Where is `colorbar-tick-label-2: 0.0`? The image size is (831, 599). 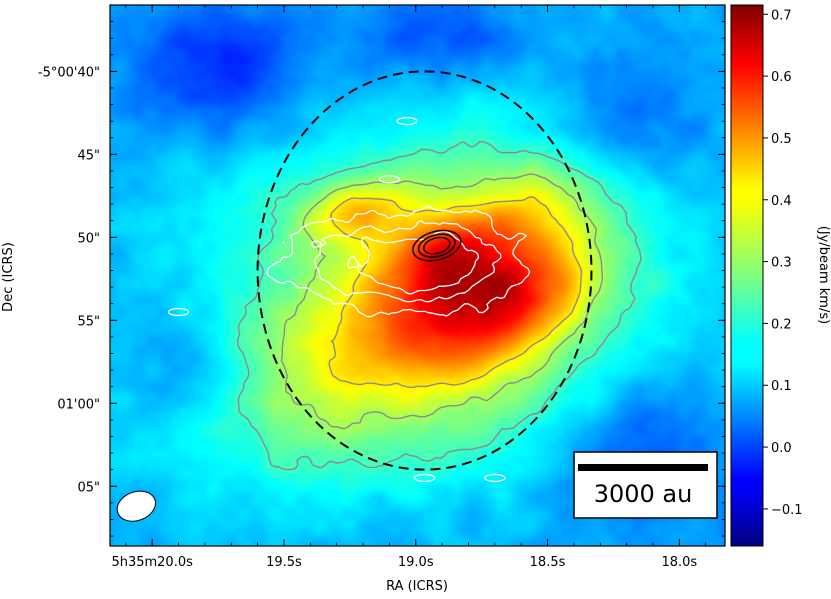 colorbar-tick-label-2: 0.0 is located at coordinates (781, 448).